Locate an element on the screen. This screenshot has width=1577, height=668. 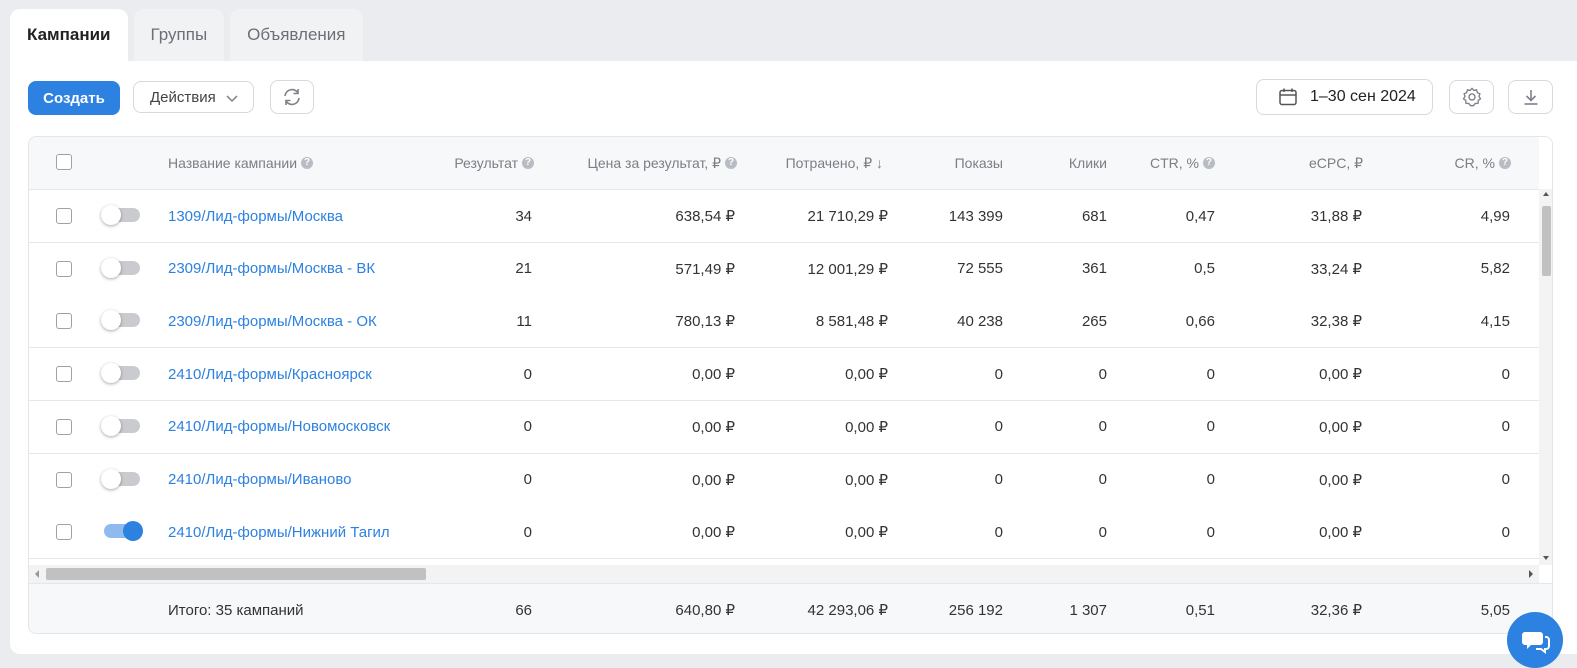
cell-ecpc: 33,24 ₽ is located at coordinates (1336, 269).